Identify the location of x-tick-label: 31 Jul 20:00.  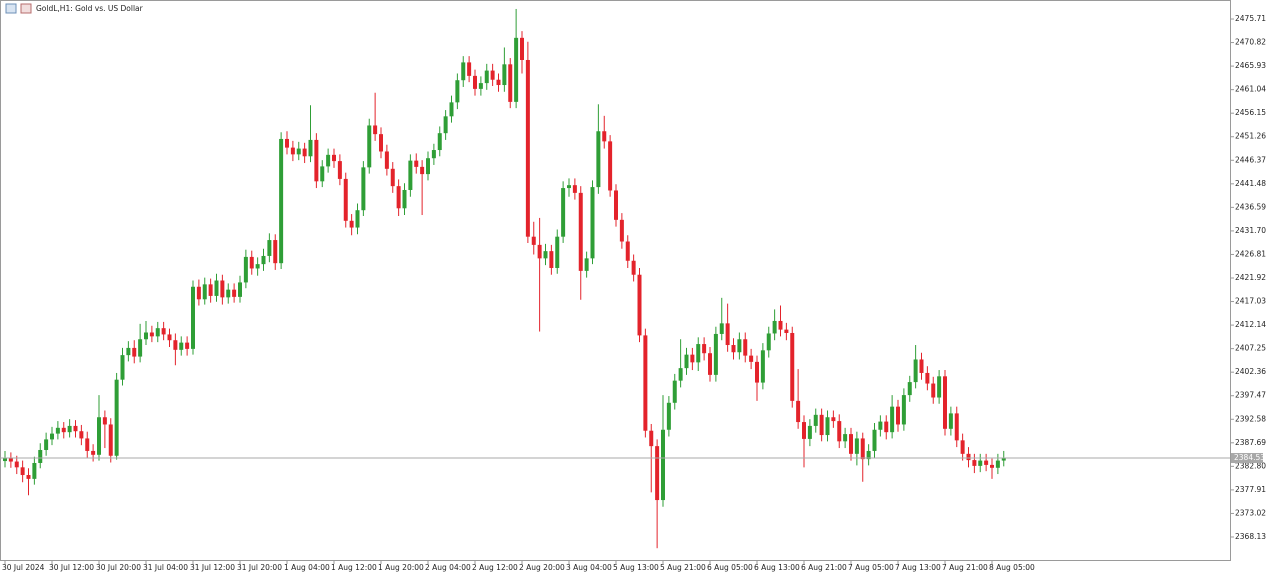
(259, 567).